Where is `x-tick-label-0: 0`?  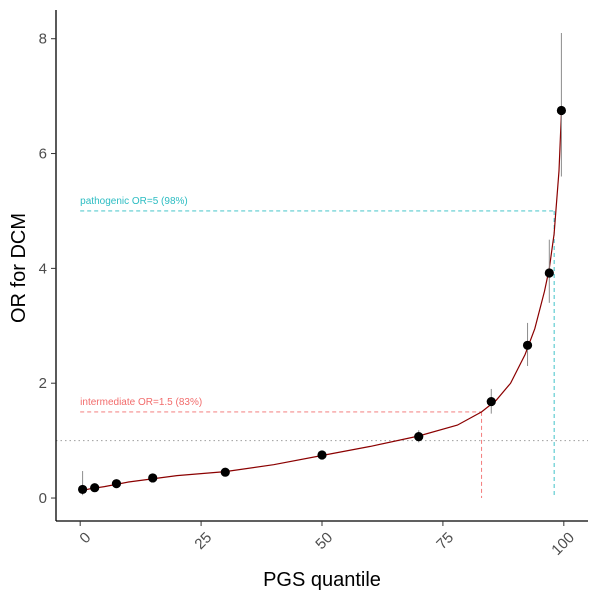 x-tick-label-0: 0 is located at coordinates (85, 538).